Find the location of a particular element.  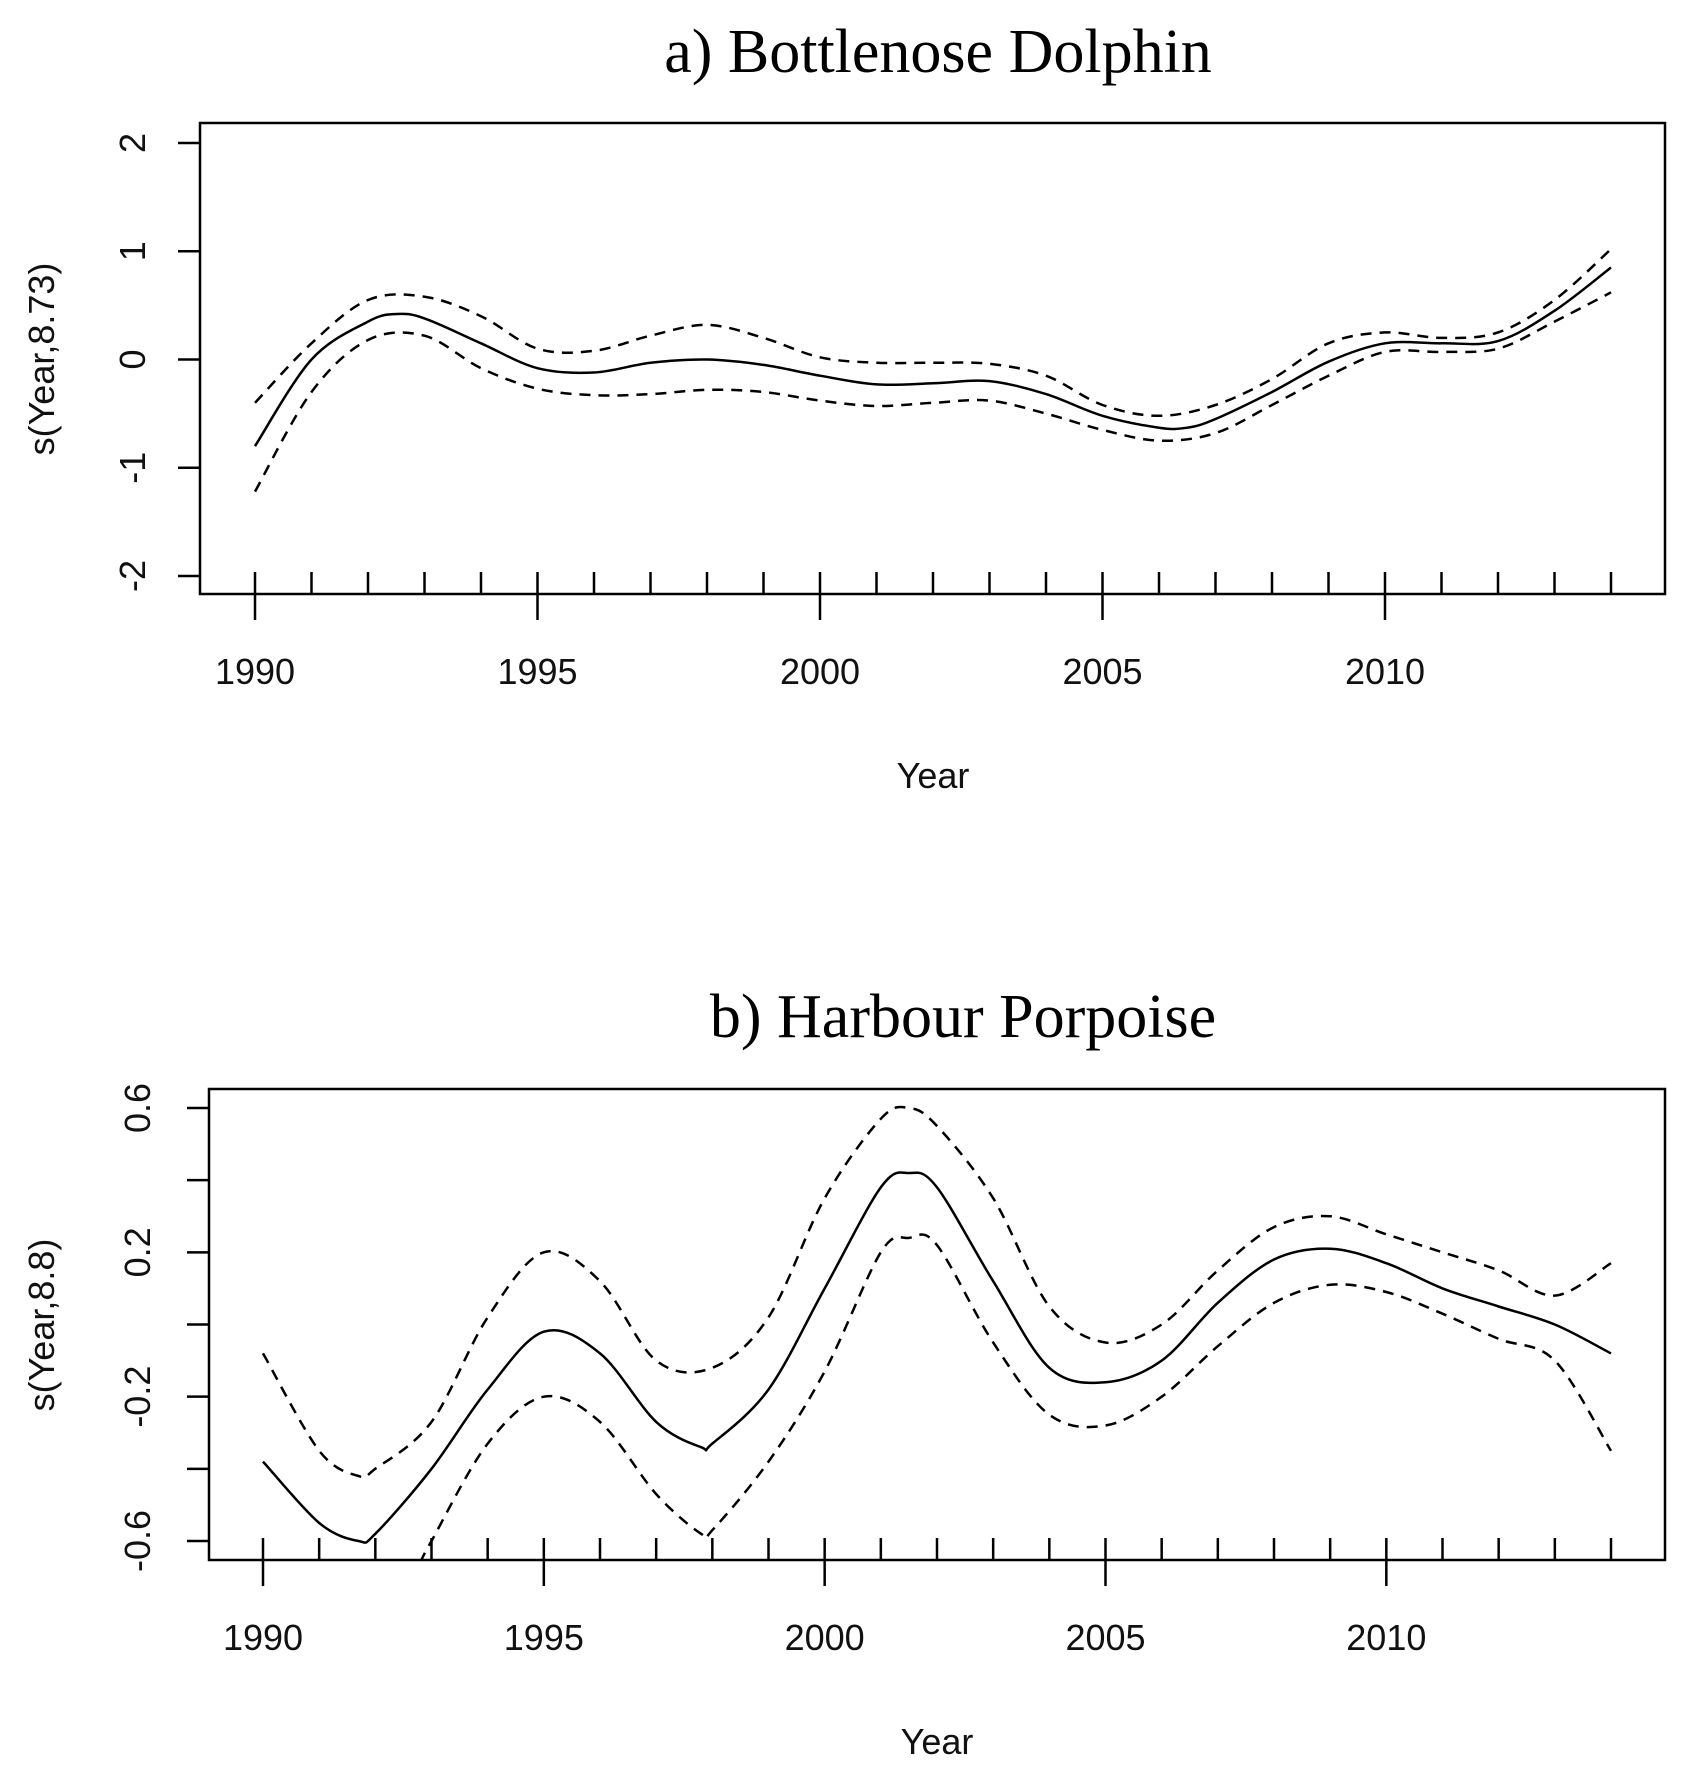

y-tick-label: -0.2 is located at coordinates (137, 1397).